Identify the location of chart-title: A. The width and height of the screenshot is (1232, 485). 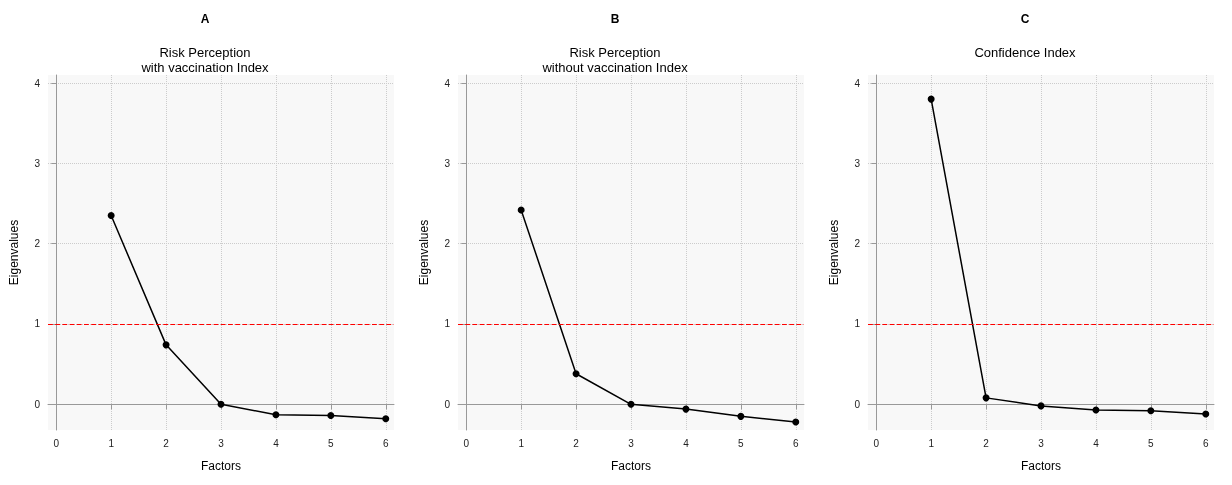
(205, 19).